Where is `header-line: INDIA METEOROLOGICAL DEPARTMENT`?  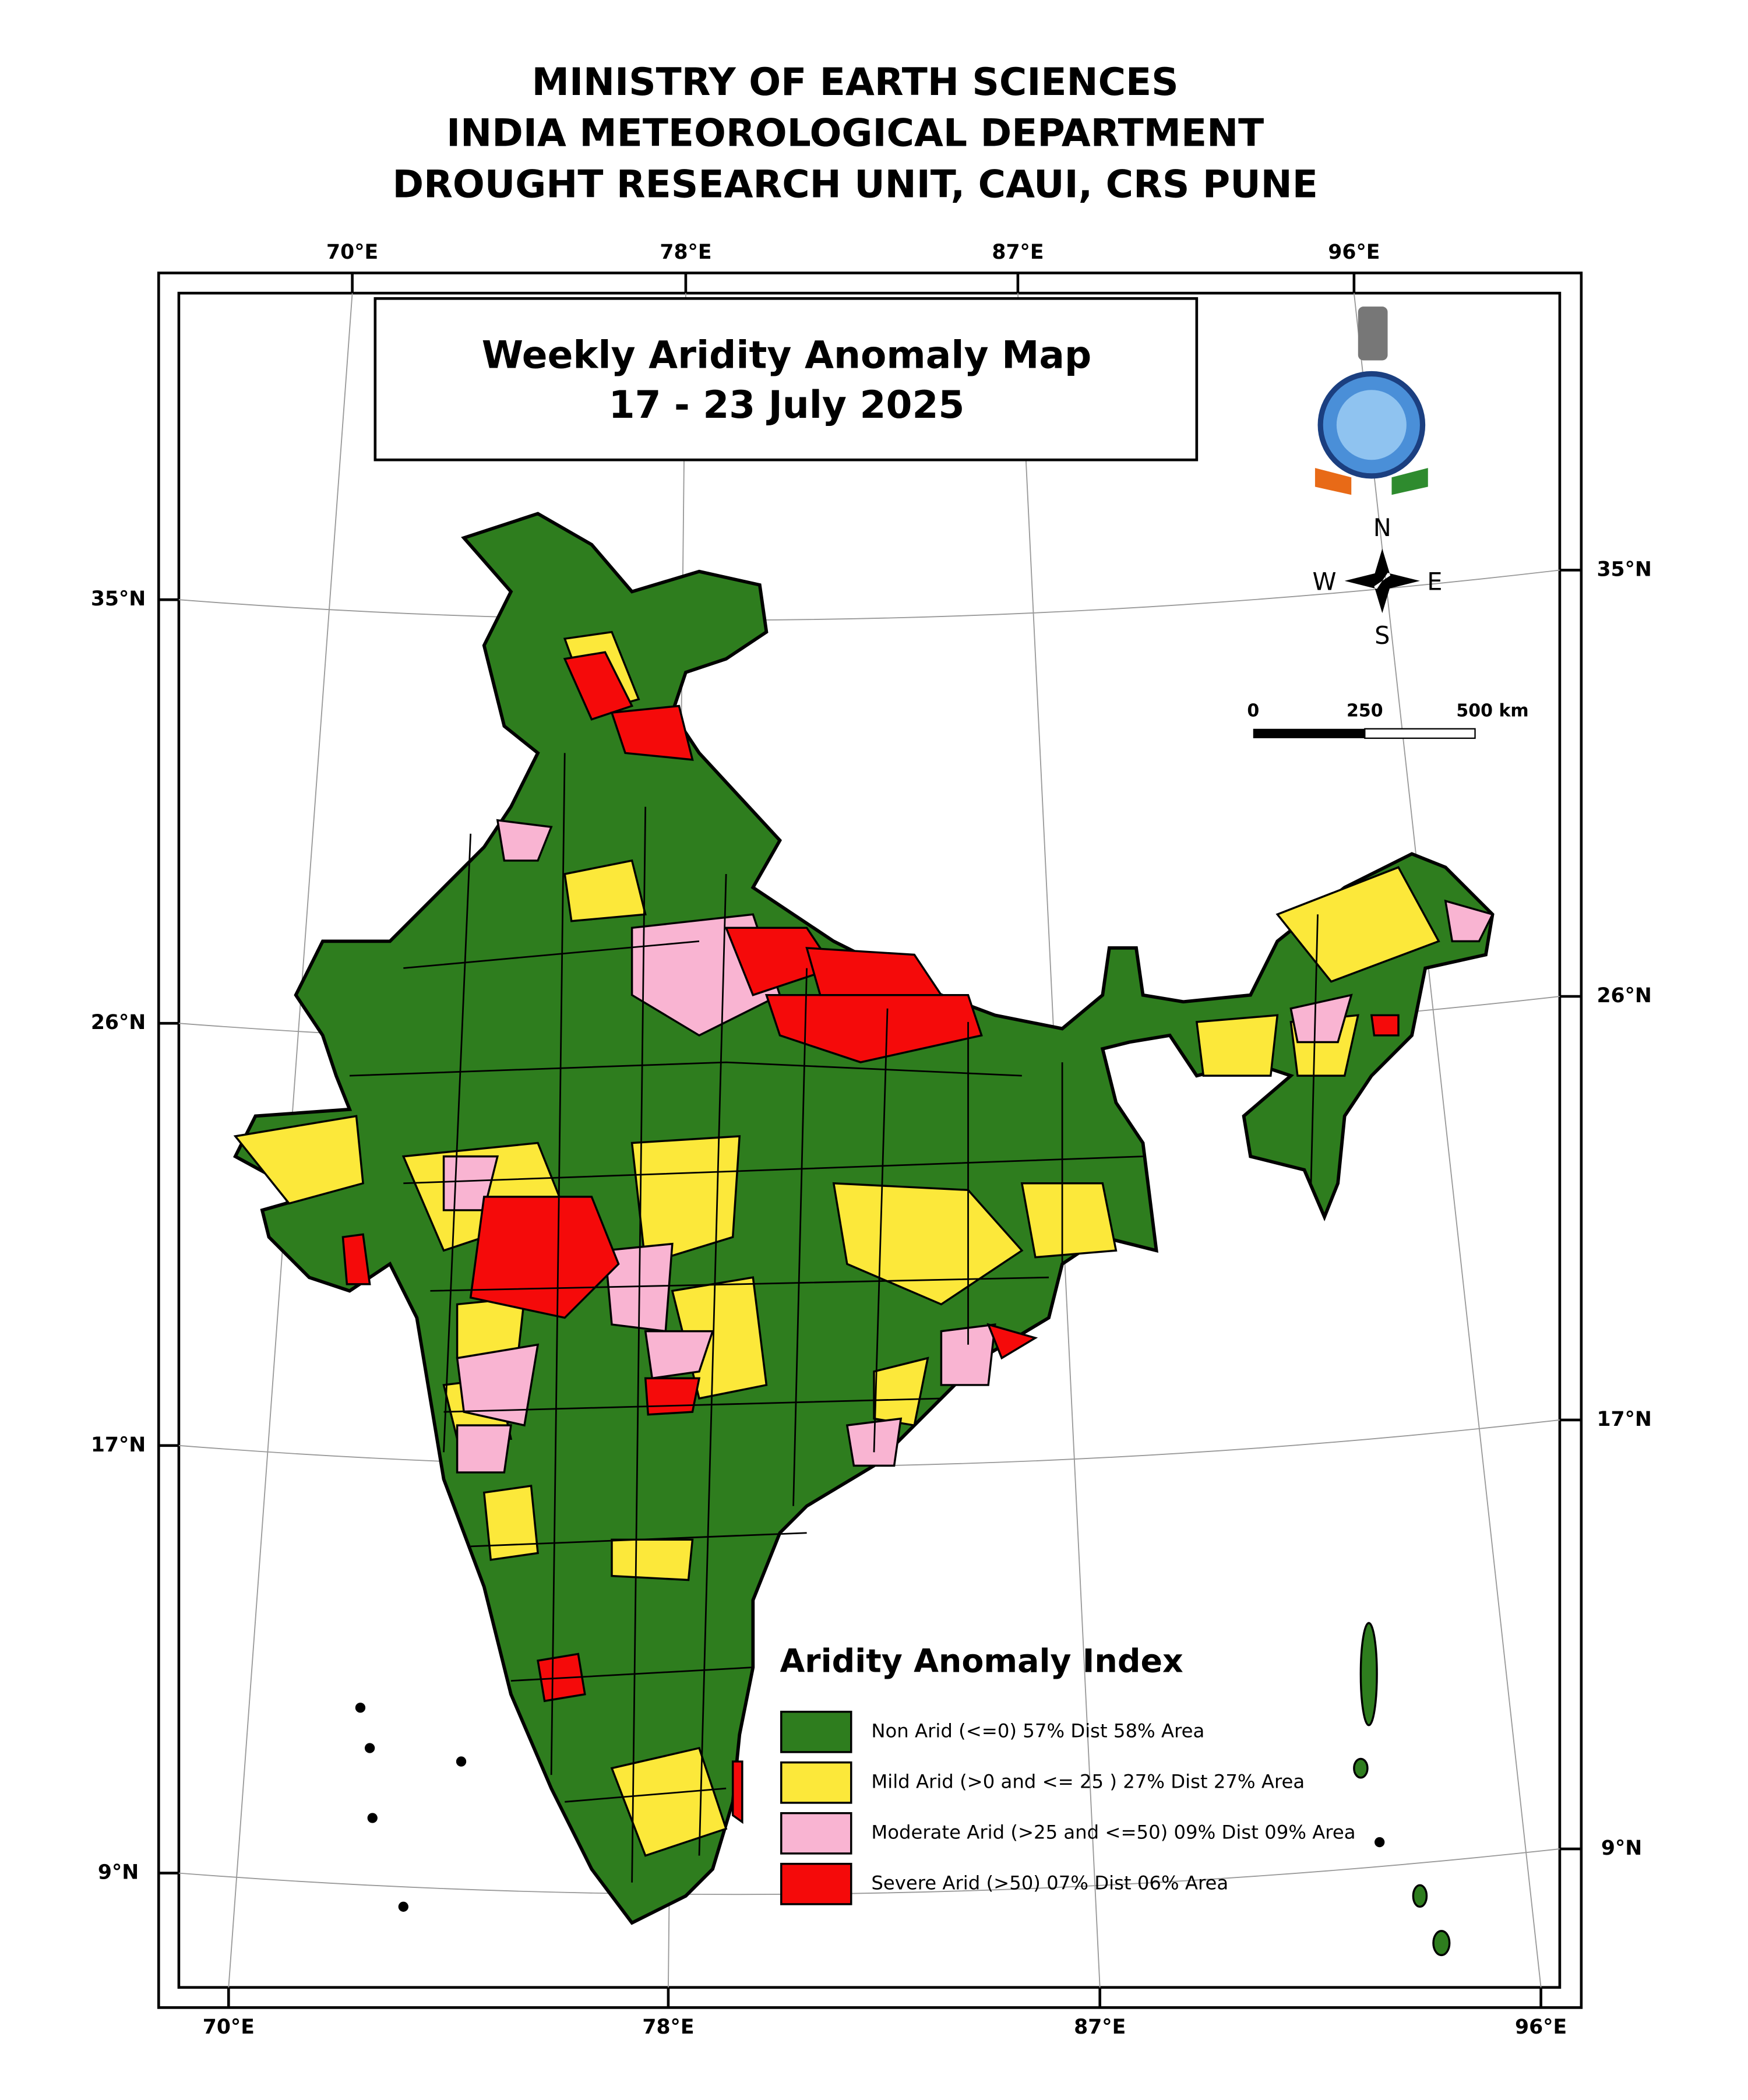 header-line: INDIA METEOROLOGICAL DEPARTMENT is located at coordinates (855, 134).